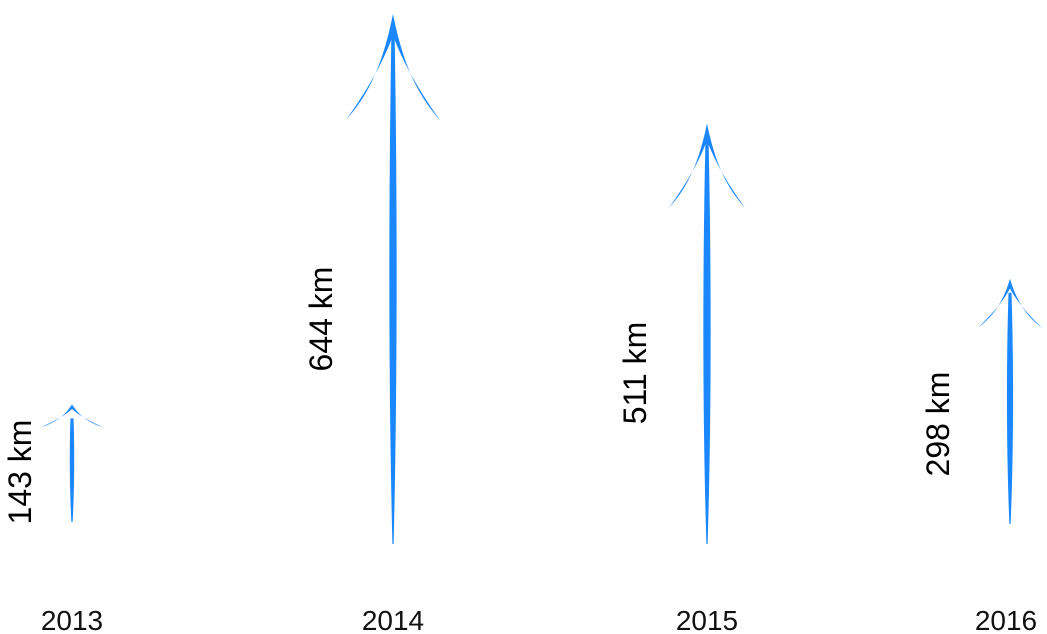  I want to click on arrow-2013, so click(72, 463).